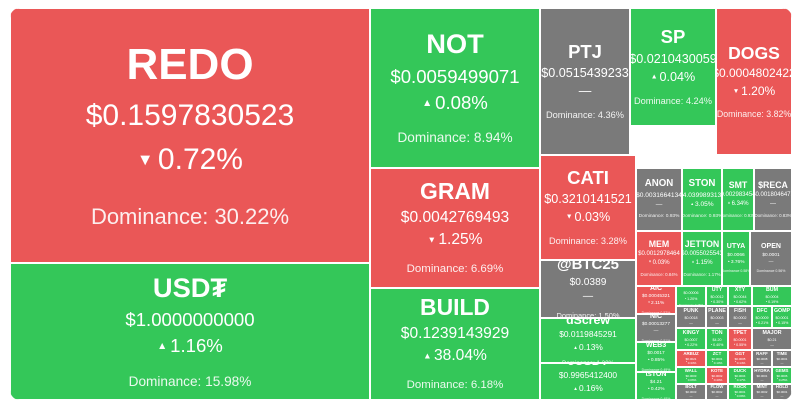 This screenshot has width=800, height=410. Describe the element at coordinates (588, 207) in the screenshot. I see `token-tile-cati: CATI $0.3210141521 ▼ 0.03% Dominance: 3.28%` at that location.